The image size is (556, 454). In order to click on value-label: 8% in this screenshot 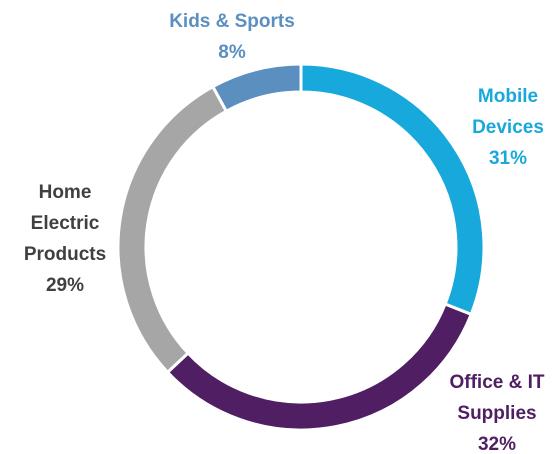, I will do `click(232, 52)`.